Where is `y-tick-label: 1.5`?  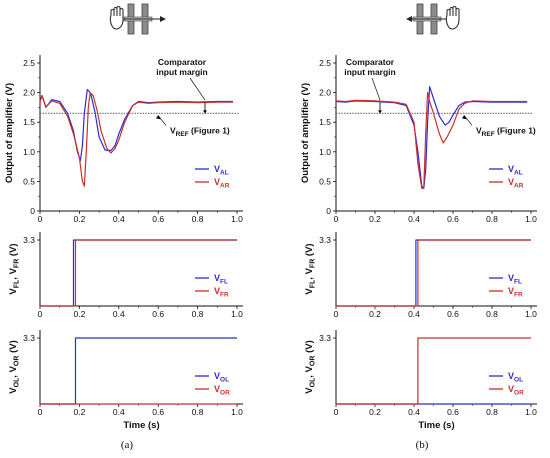
y-tick-label: 1.5 is located at coordinates (325, 122).